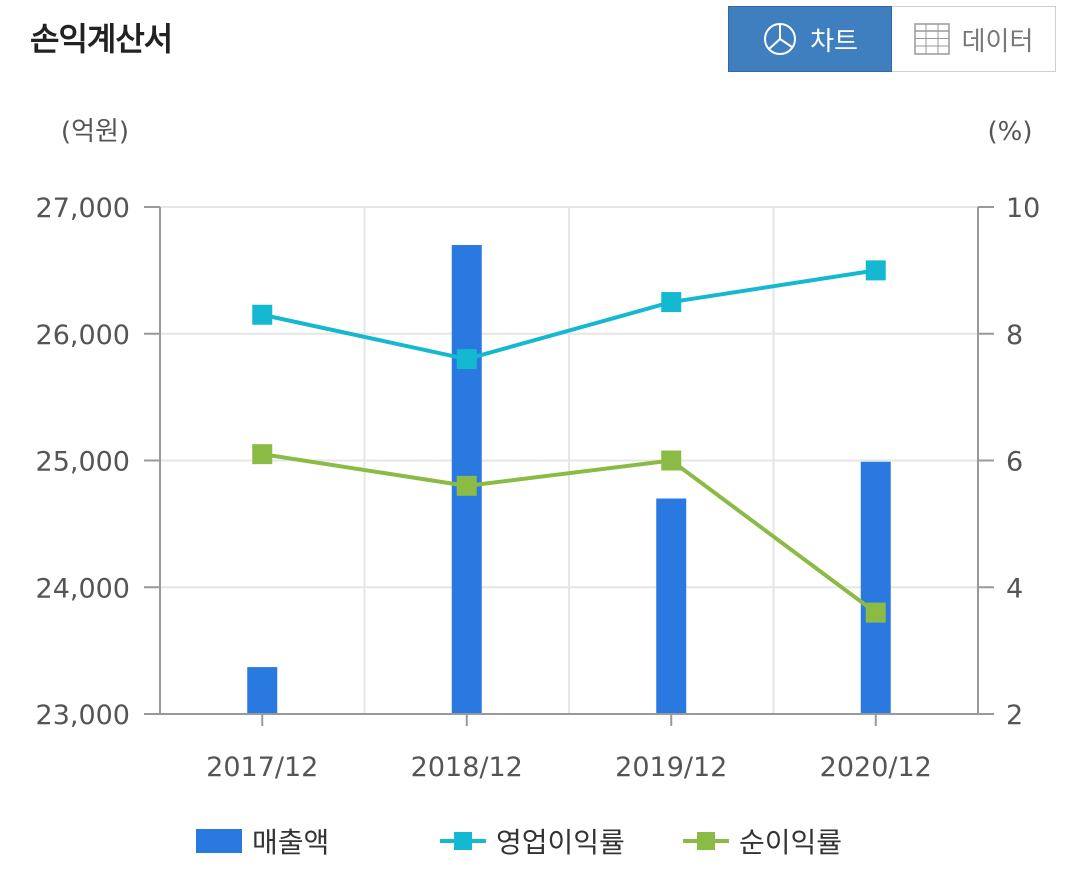 The image size is (1080, 875). I want to click on legend-item-net-margin: 순이익률, so click(762, 841).